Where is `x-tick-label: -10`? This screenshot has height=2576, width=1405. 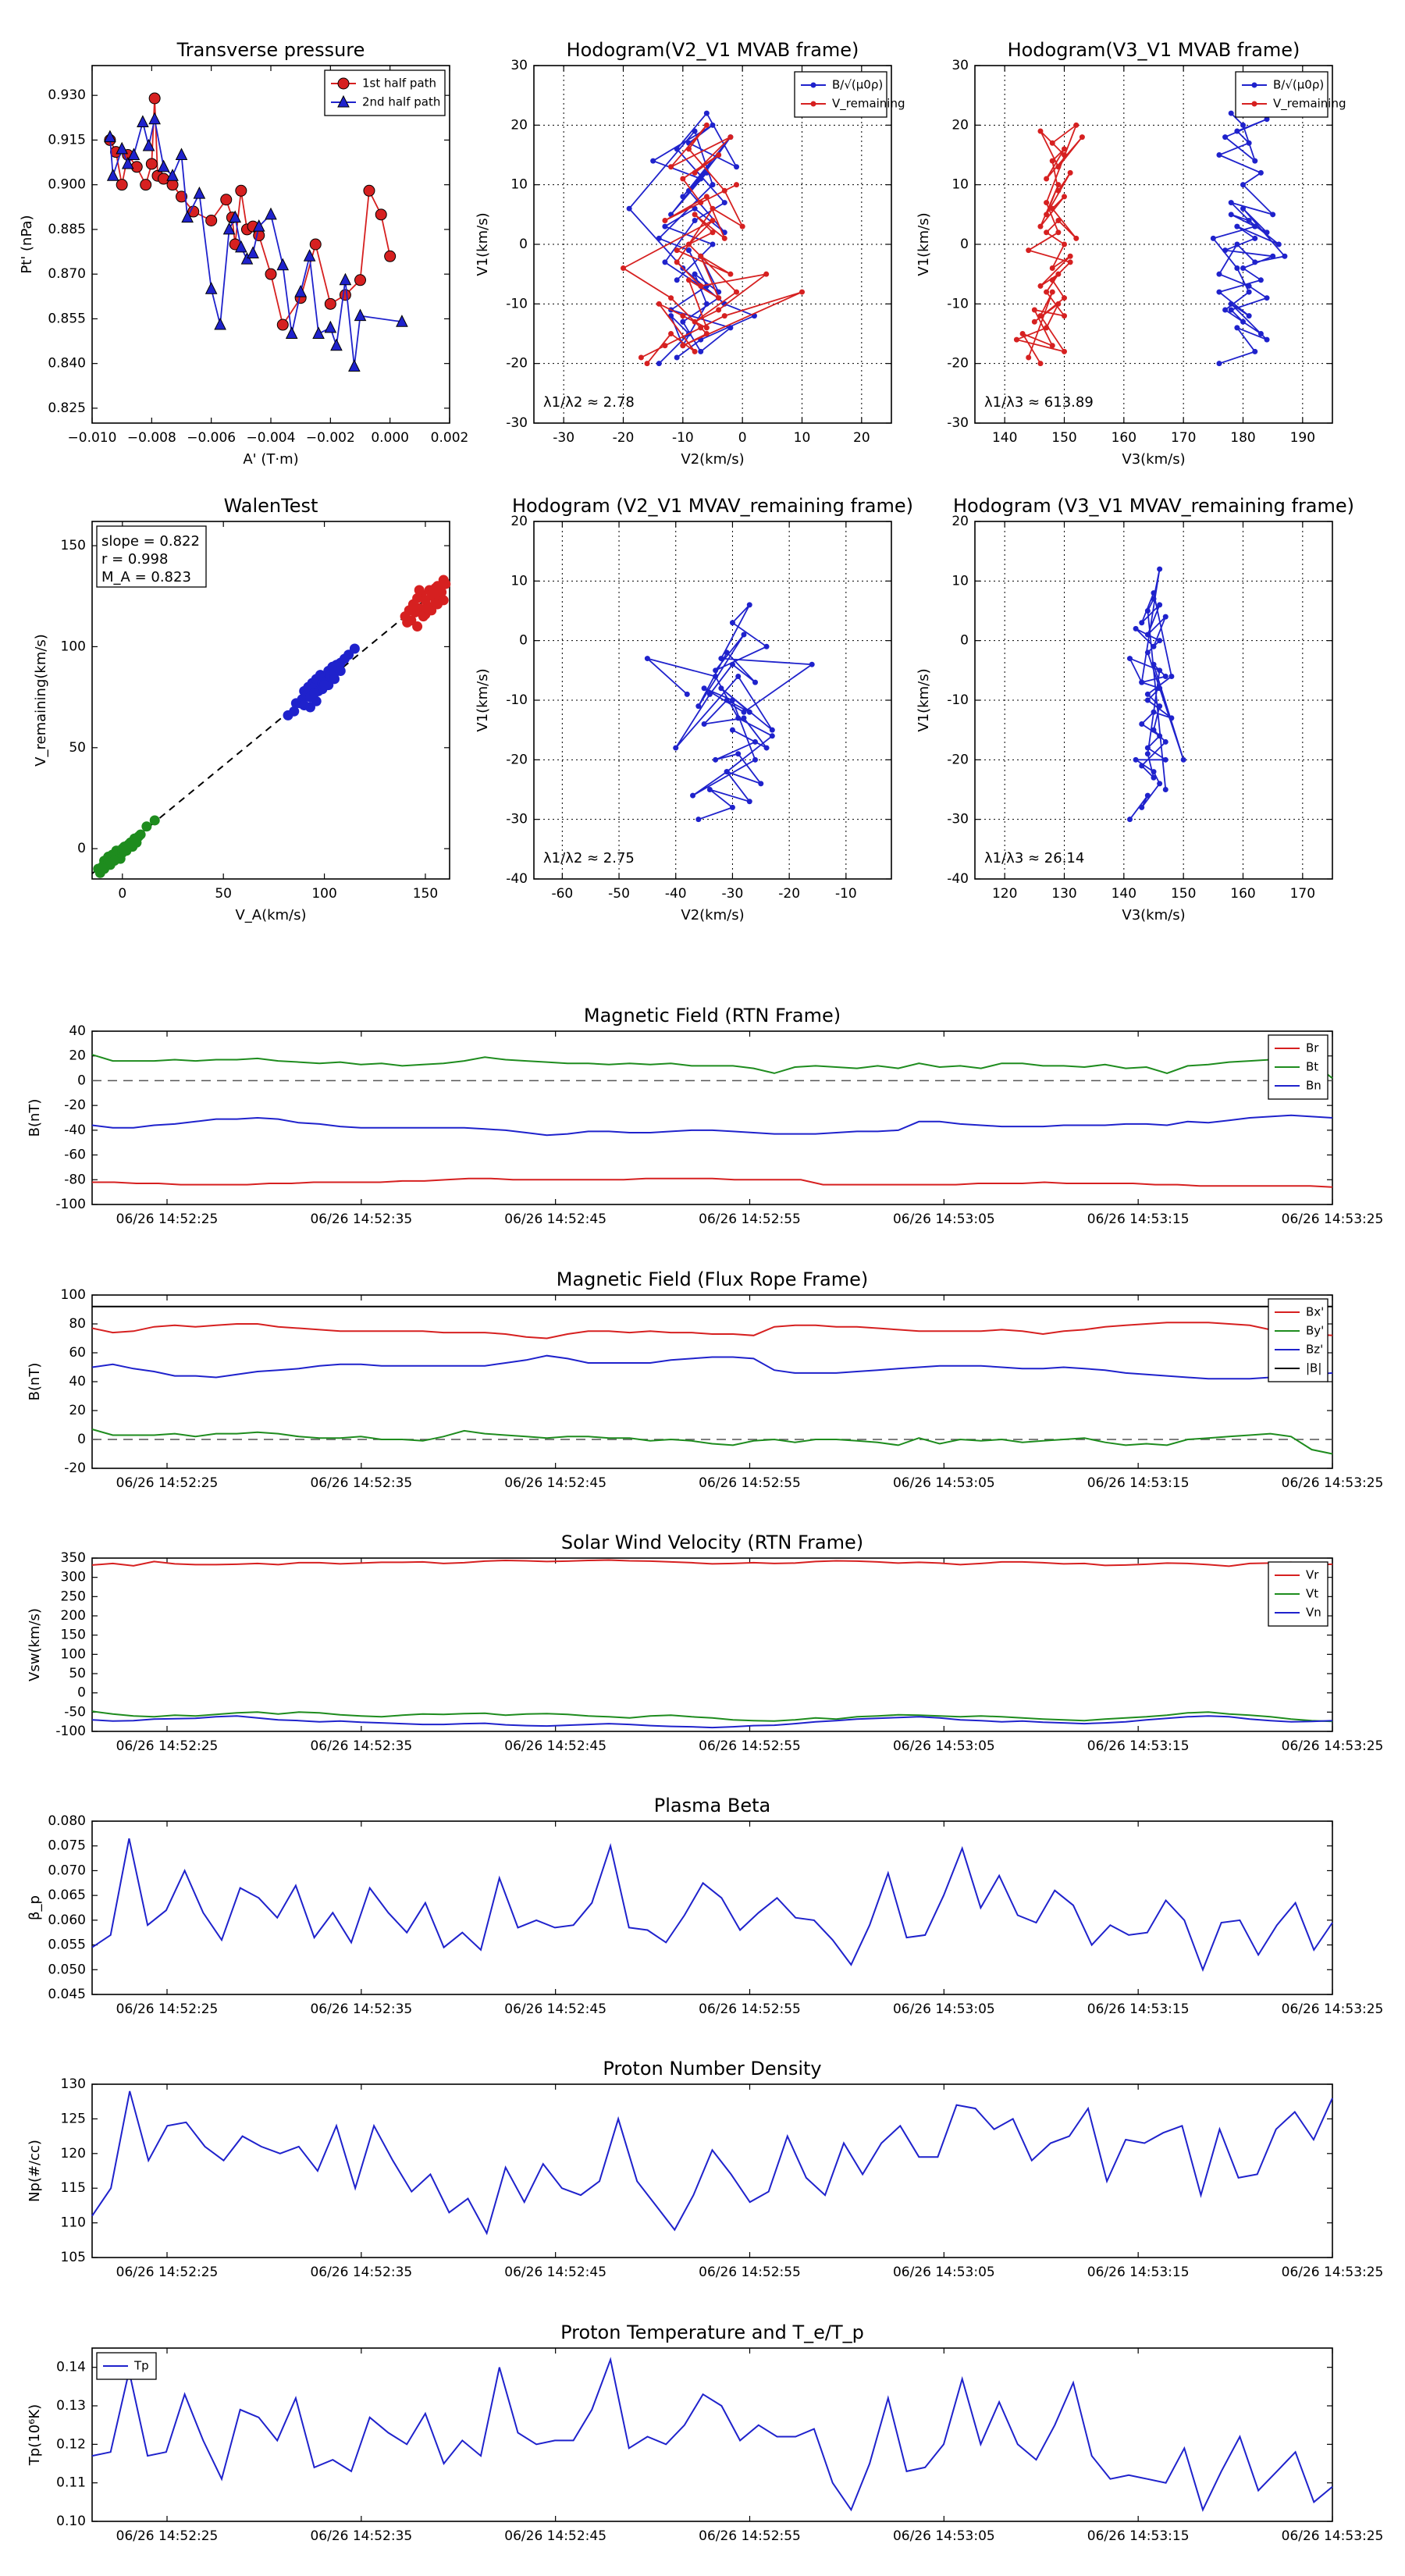
x-tick-label: -10 is located at coordinates (683, 438).